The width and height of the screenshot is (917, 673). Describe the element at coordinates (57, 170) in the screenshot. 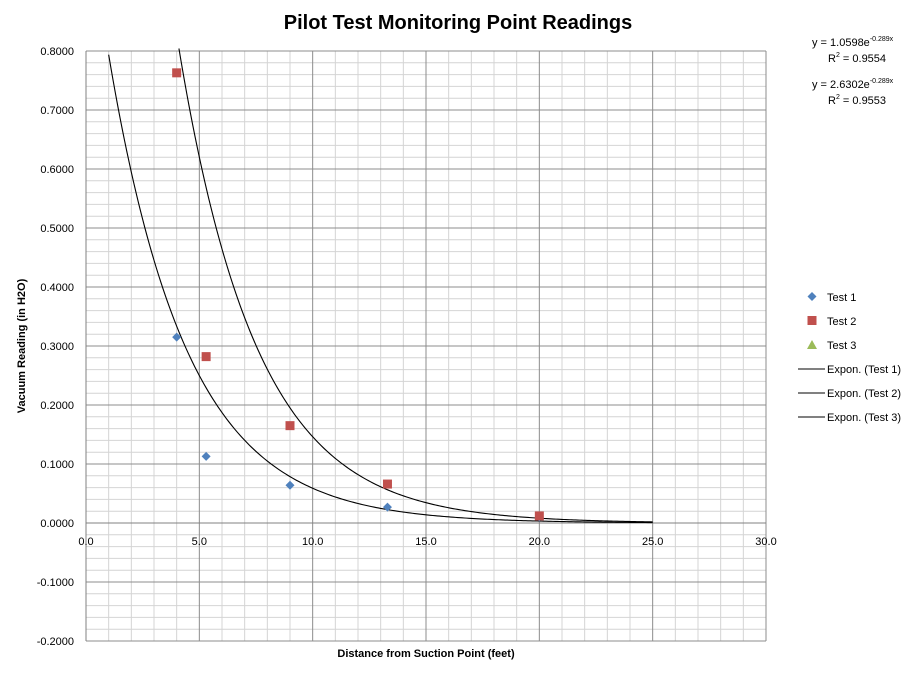

I see `y-tick-label: 0.6000` at that location.